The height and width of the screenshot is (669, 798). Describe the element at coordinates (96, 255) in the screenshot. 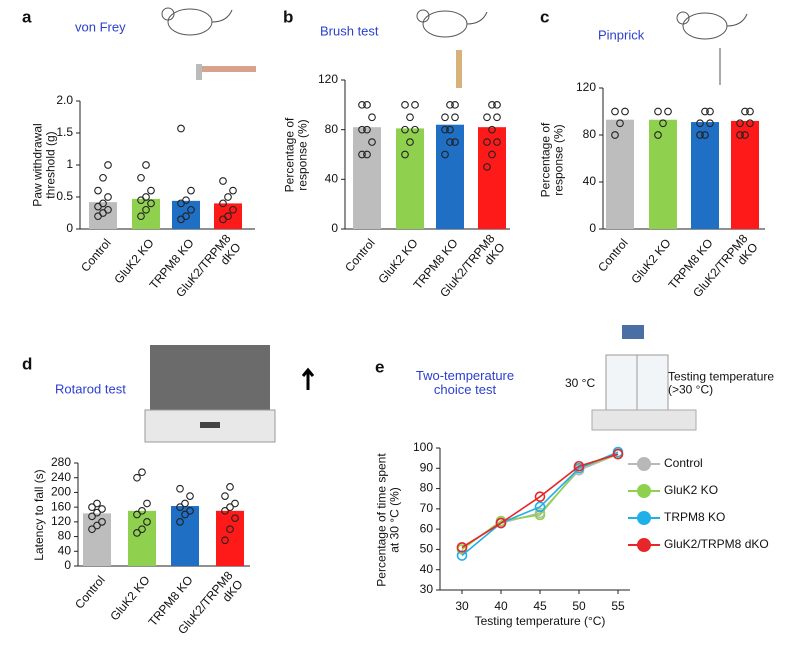

I see `x-tick-label: Control` at that location.